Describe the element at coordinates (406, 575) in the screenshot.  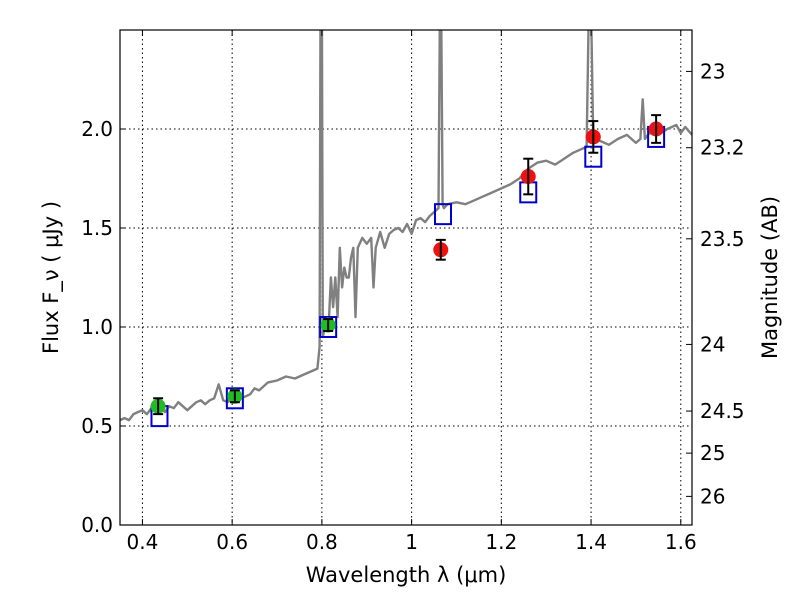
I see `x-axis-label: Wavelength λ (μm)` at that location.